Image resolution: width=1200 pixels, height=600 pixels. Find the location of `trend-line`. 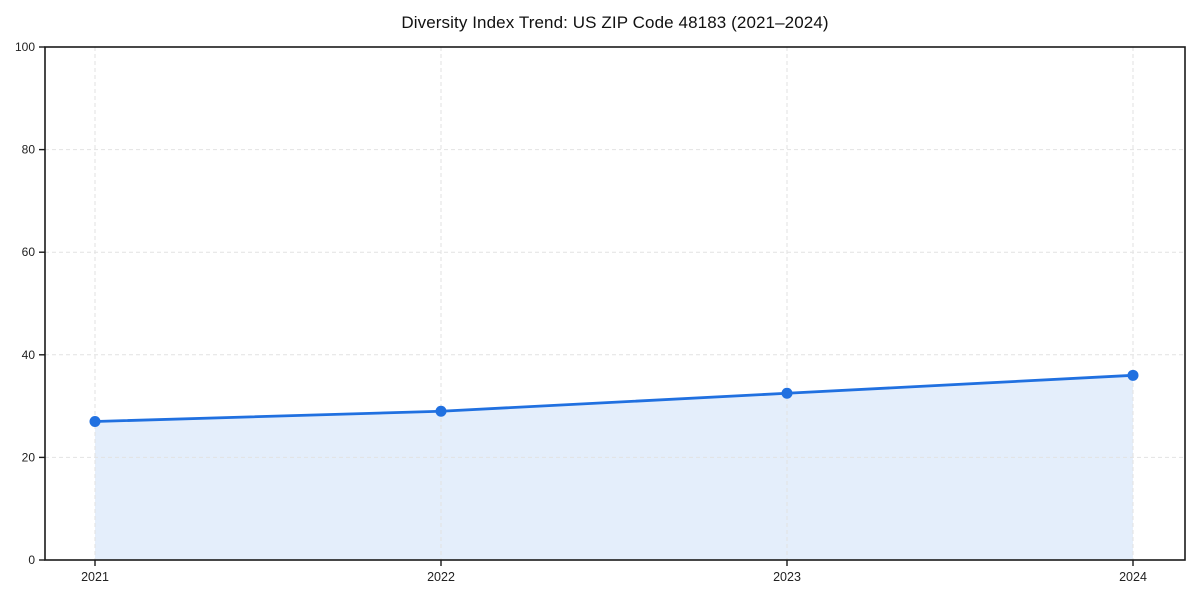

trend-line is located at coordinates (614, 398).